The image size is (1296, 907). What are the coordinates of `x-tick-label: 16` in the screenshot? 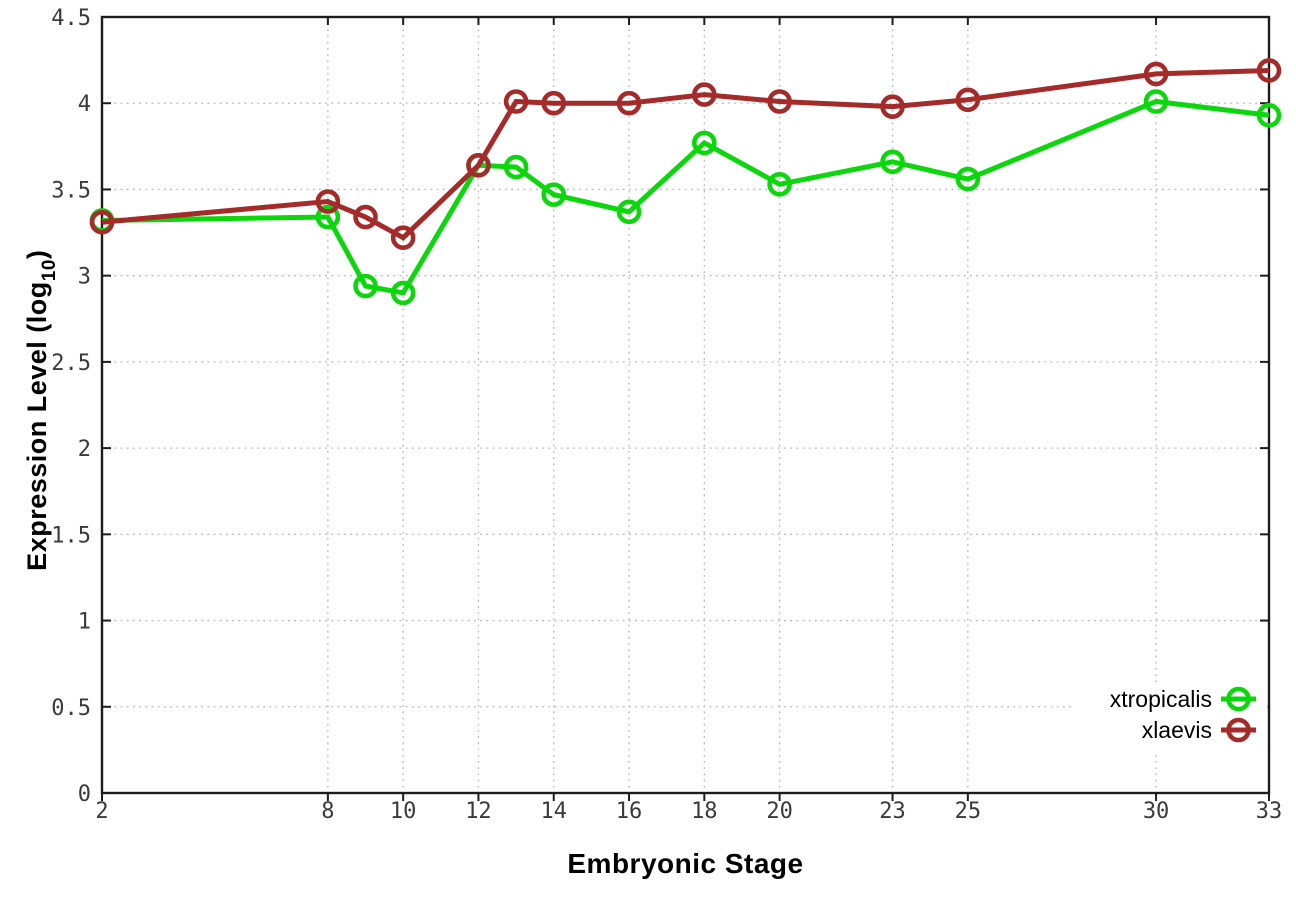 It's located at (629, 811).